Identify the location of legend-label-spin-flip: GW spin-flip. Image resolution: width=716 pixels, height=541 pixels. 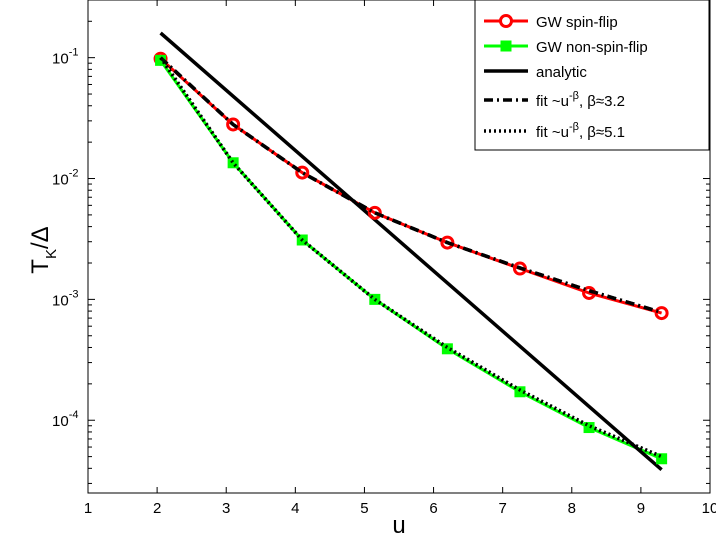
(577, 22).